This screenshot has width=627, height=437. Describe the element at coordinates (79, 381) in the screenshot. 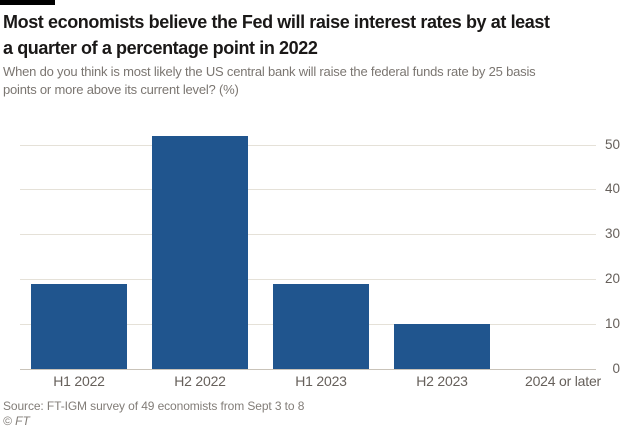

I see `x-axis-category-label-h1-2022: H1 2022` at that location.